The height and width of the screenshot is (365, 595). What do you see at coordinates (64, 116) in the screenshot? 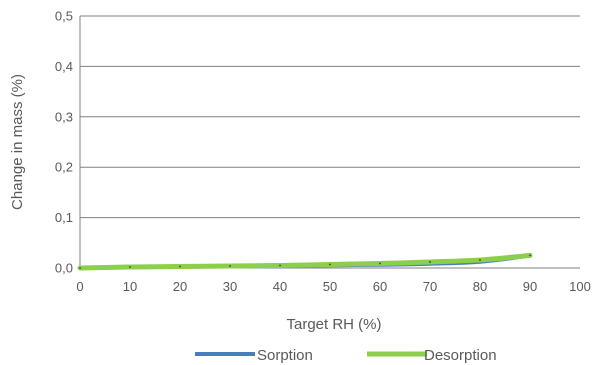
I see `y-tick-label: 0,3` at bounding box center [64, 116].